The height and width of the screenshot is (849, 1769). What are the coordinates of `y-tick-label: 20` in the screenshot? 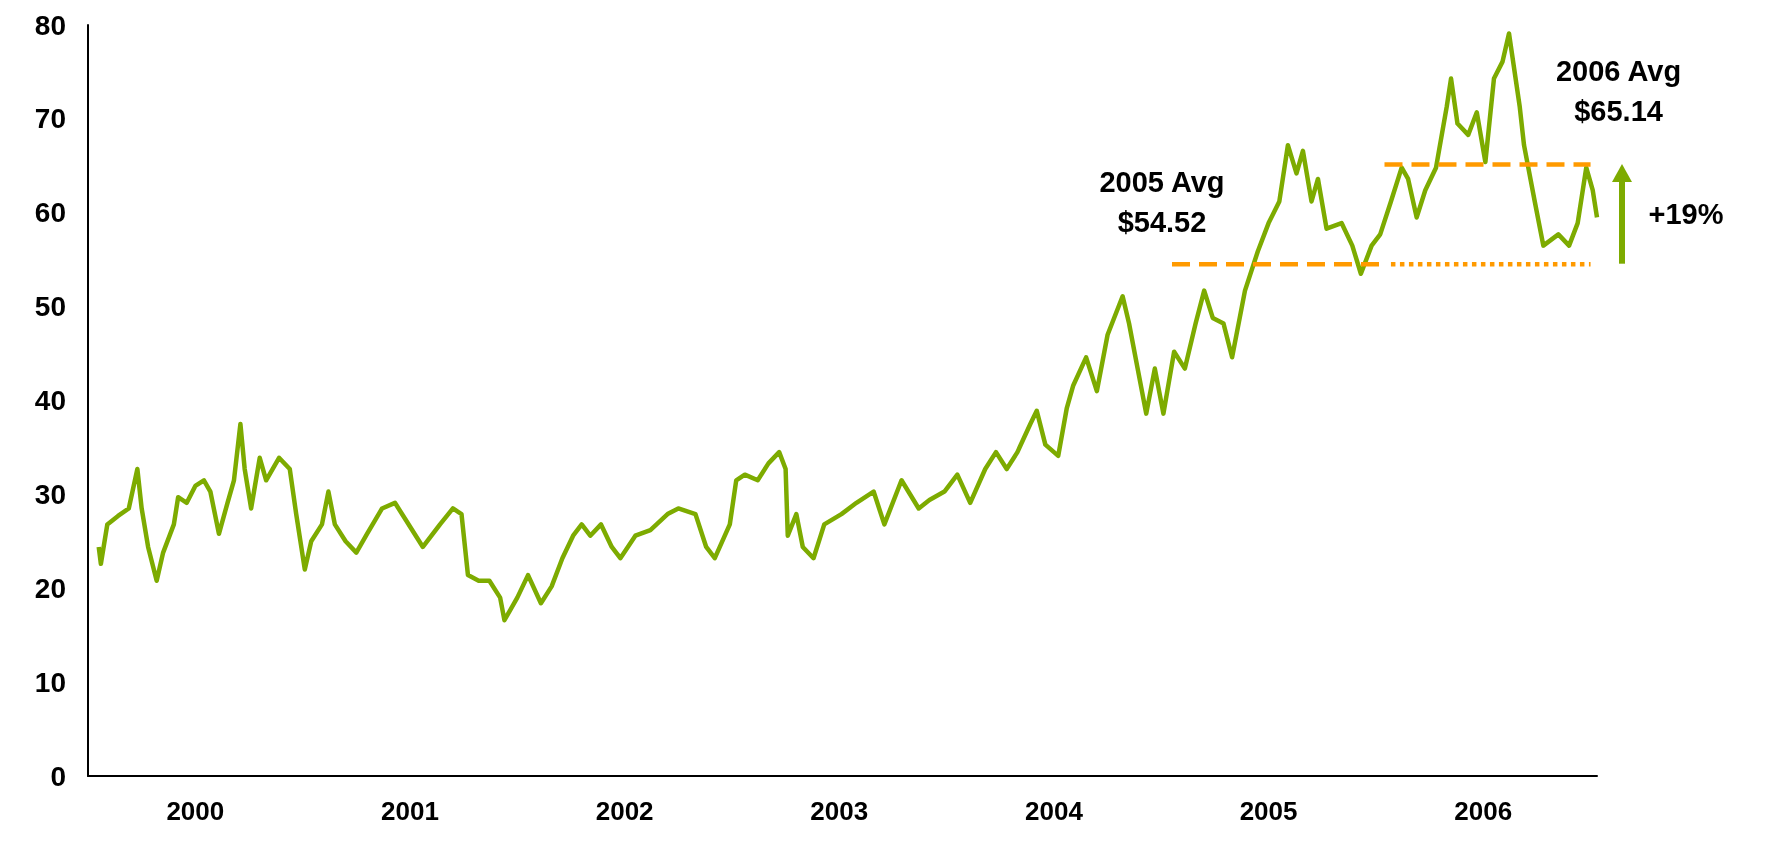 It's located at (50, 588).